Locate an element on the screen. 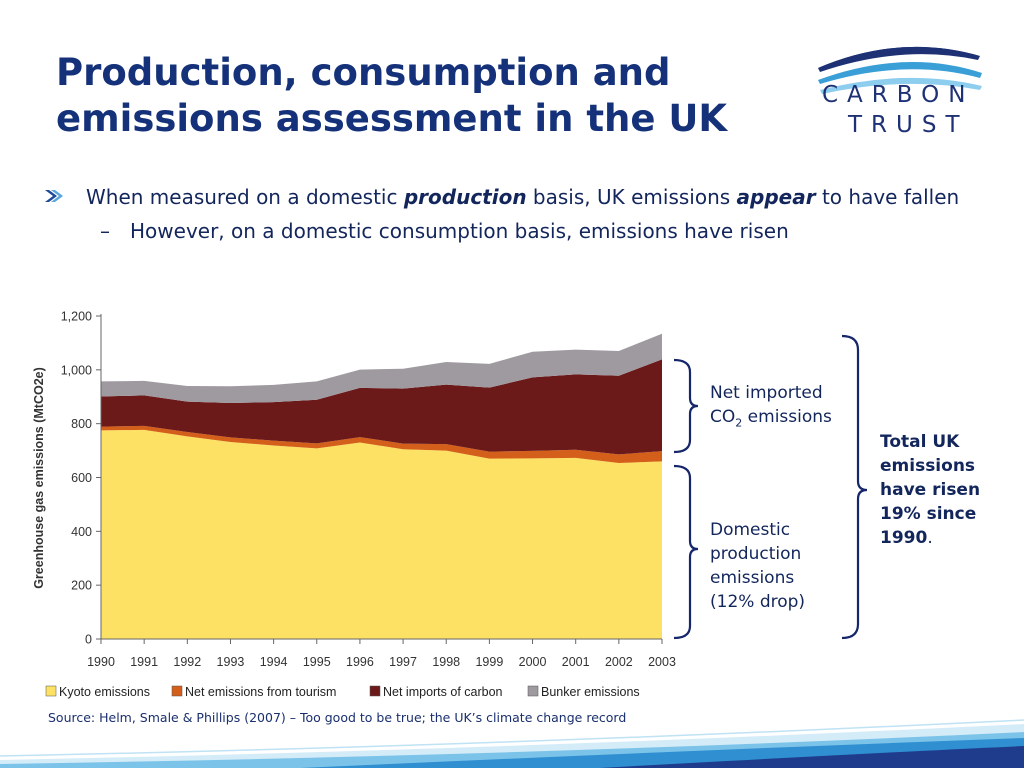 The width and height of the screenshot is (1024, 768). y-tick-label: 1,200 is located at coordinates (76, 317).